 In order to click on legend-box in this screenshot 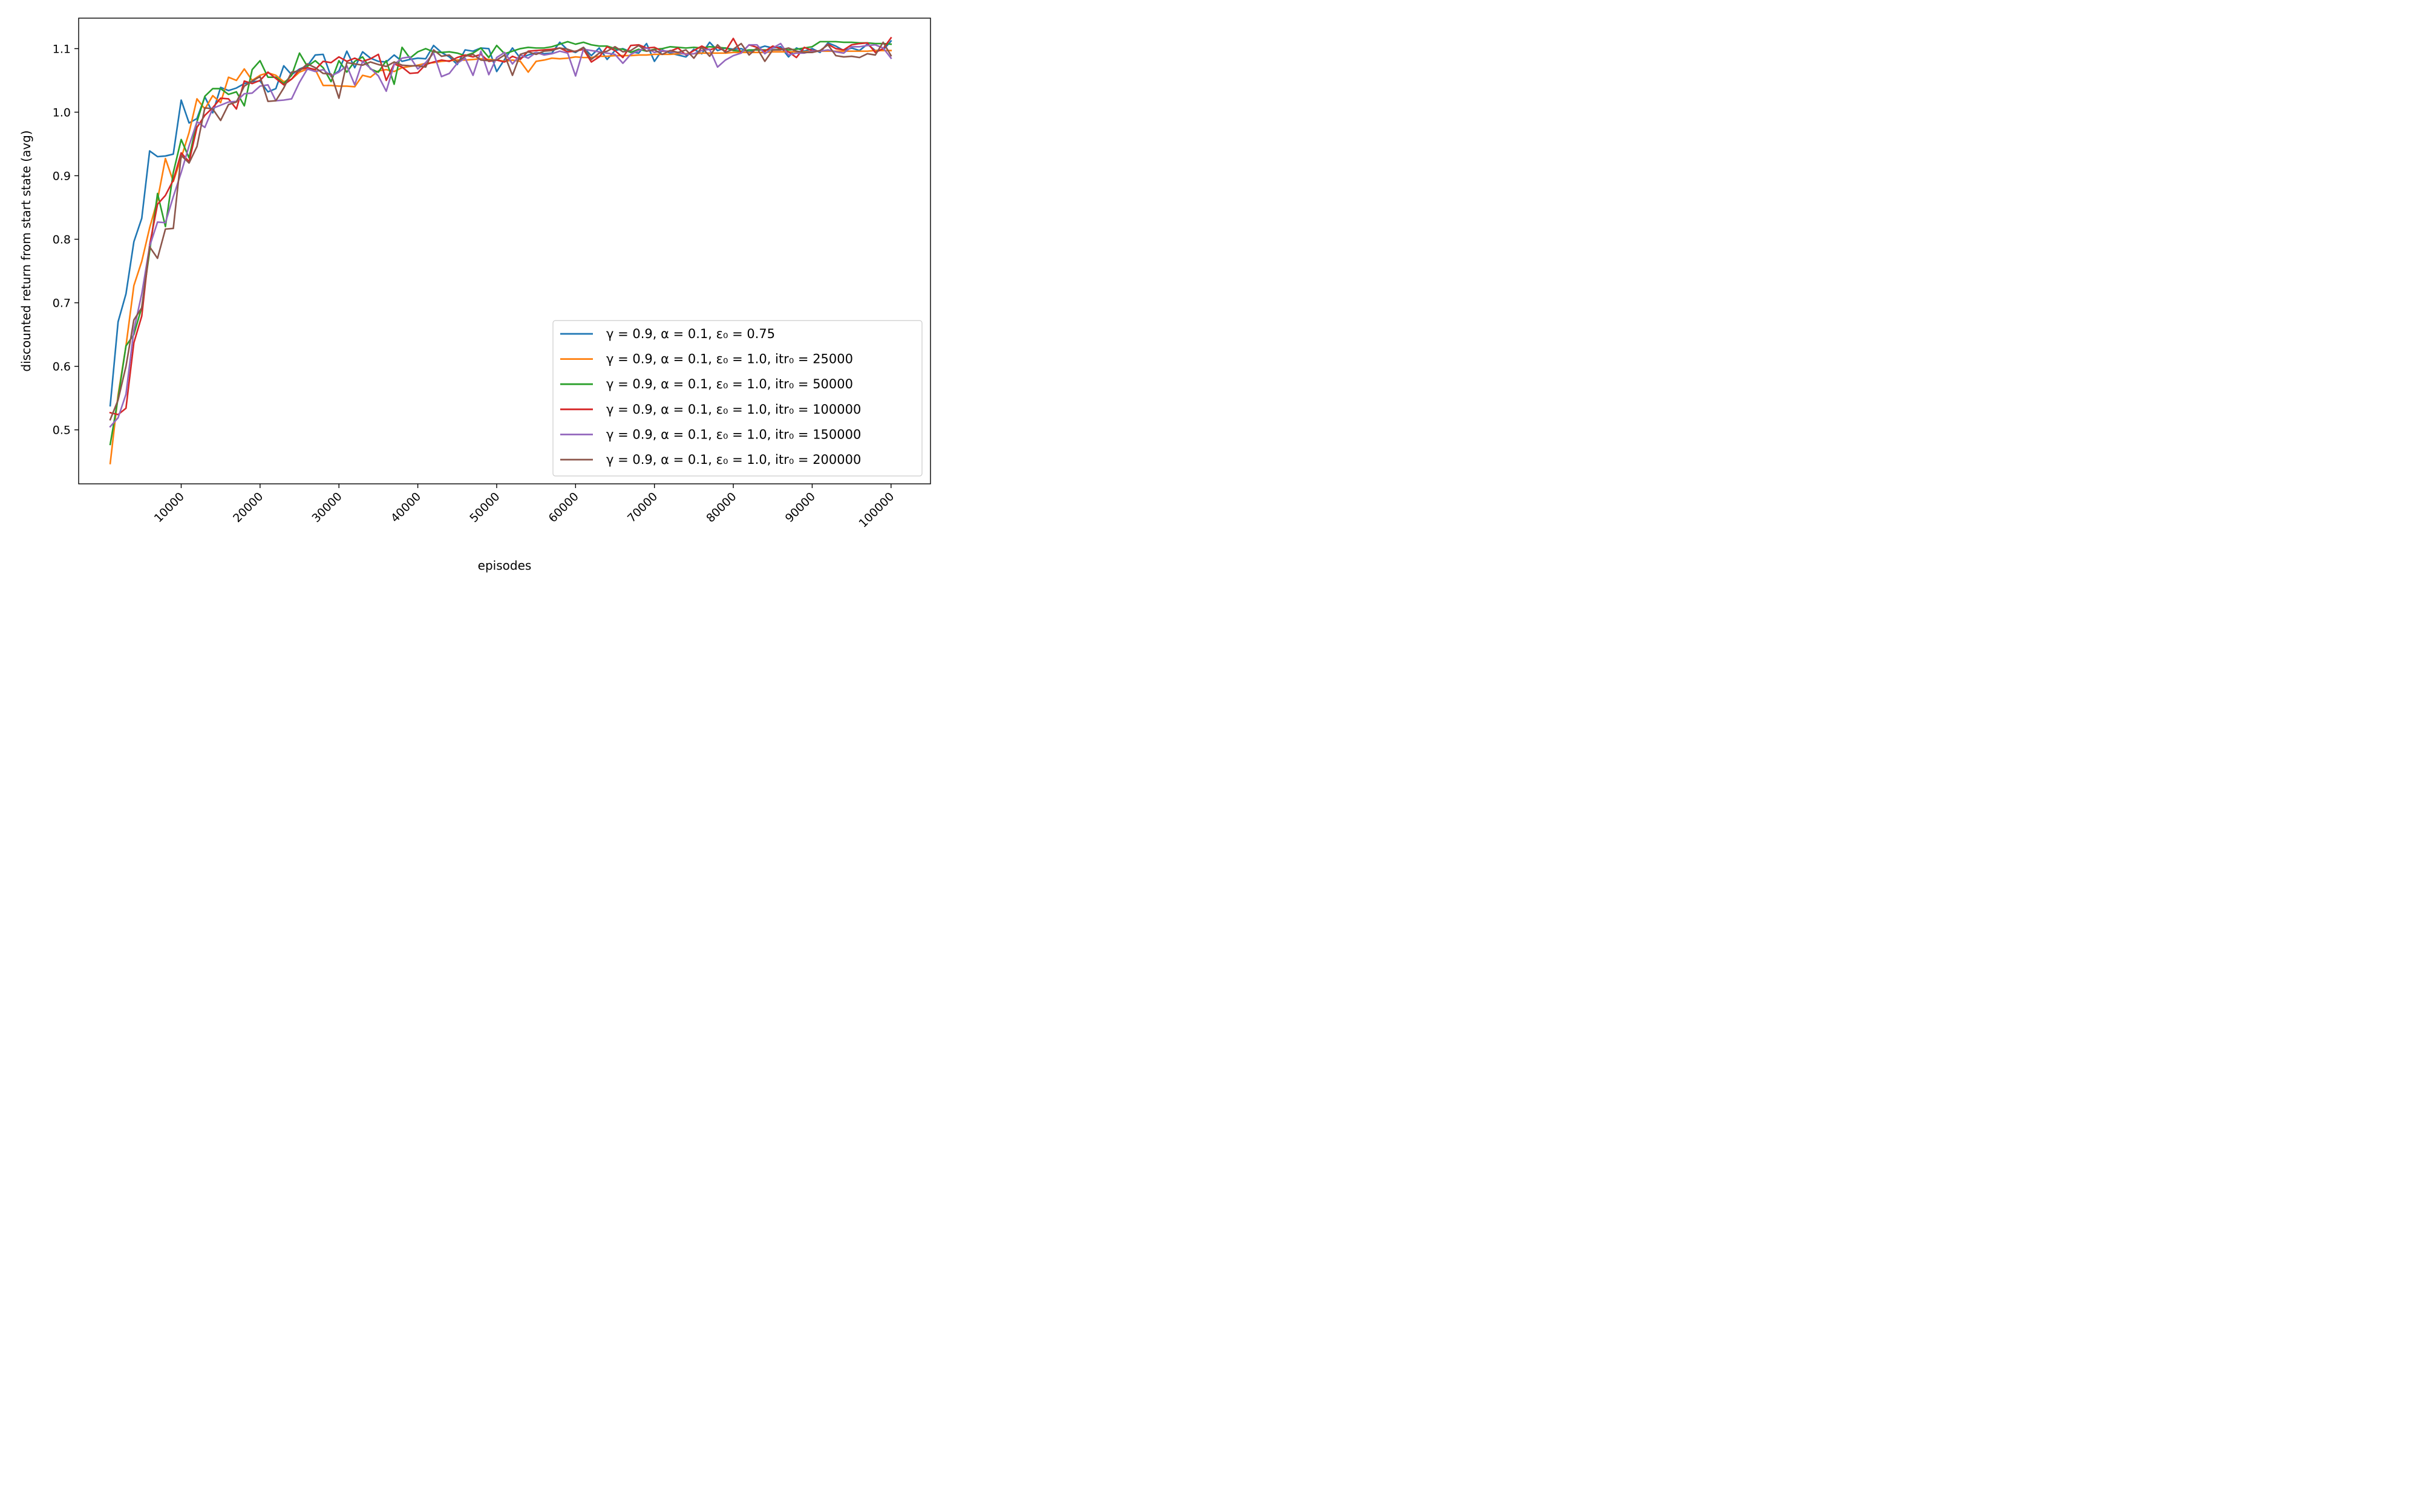, I will do `click(737, 399)`.